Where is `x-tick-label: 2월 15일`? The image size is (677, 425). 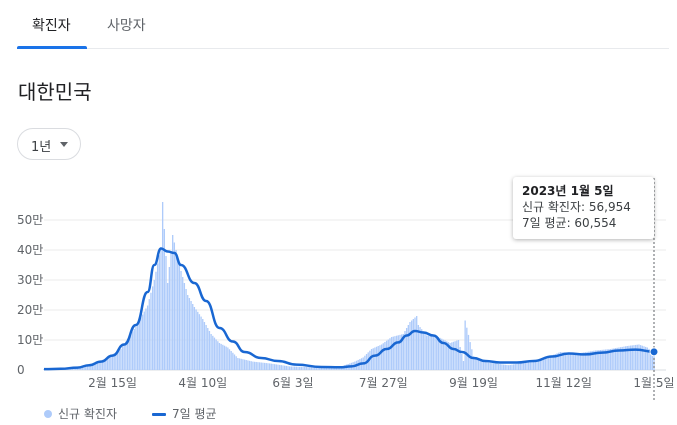 x-tick-label: 2월 15일 is located at coordinates (112, 383).